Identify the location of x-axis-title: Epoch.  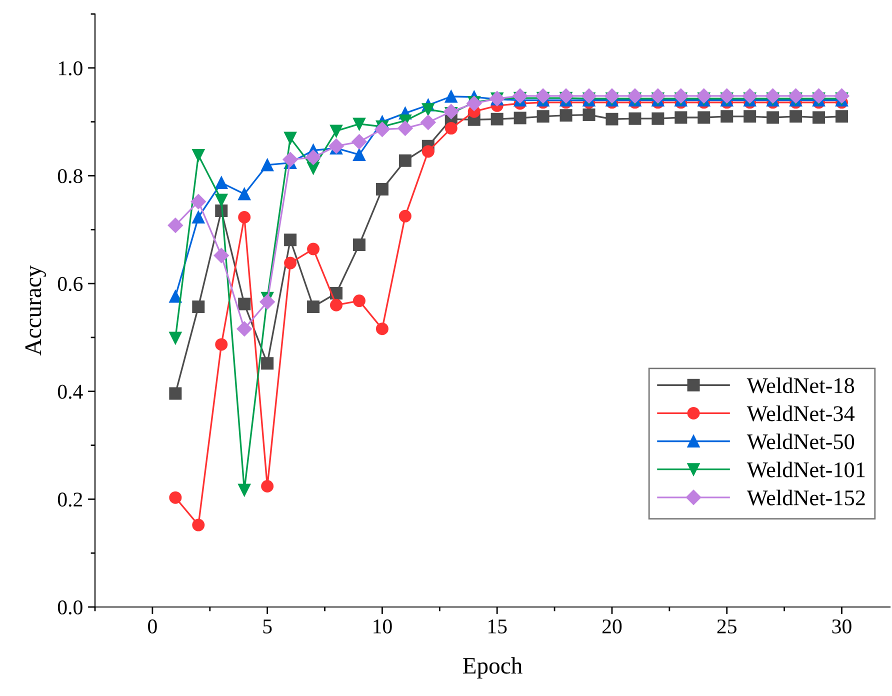
(492, 668).